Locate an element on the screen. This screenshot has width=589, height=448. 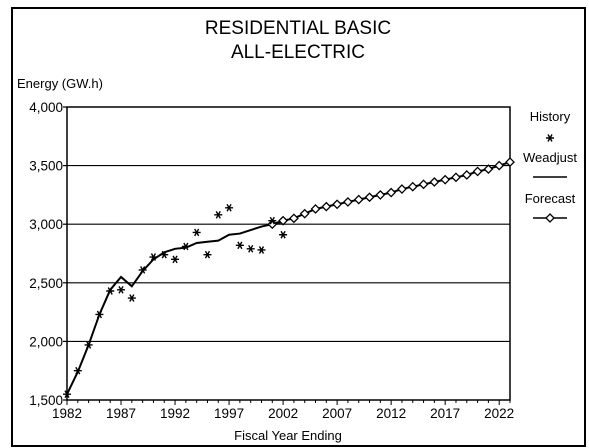
forecast-point-2013 is located at coordinates (402, 189).